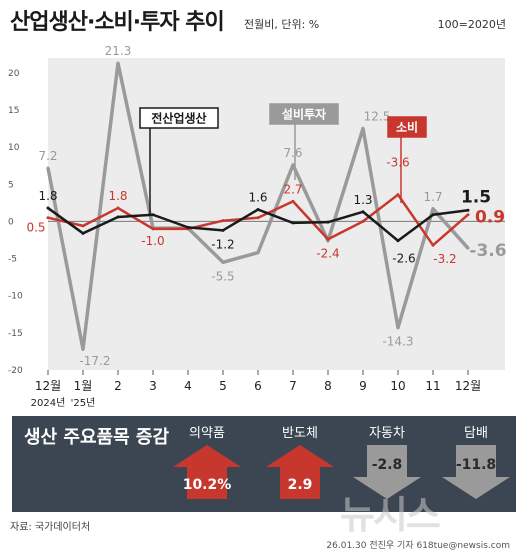 Image resolution: width=520 pixels, height=554 pixels. I want to click on x-tick-label: 11, so click(432, 386).